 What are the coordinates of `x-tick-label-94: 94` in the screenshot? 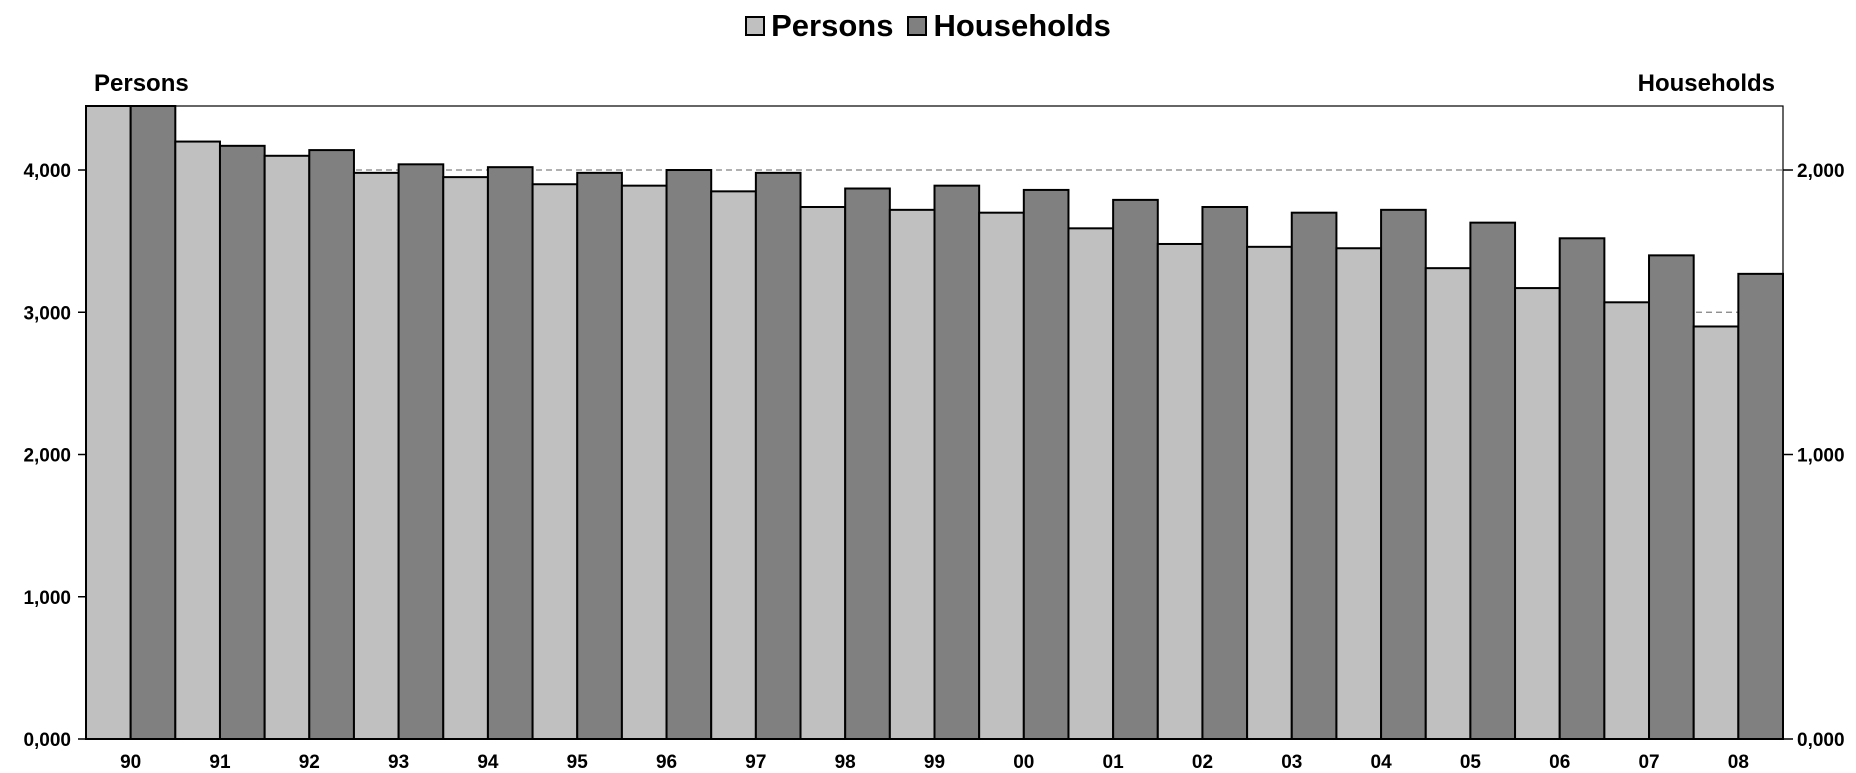 It's located at (488, 762).